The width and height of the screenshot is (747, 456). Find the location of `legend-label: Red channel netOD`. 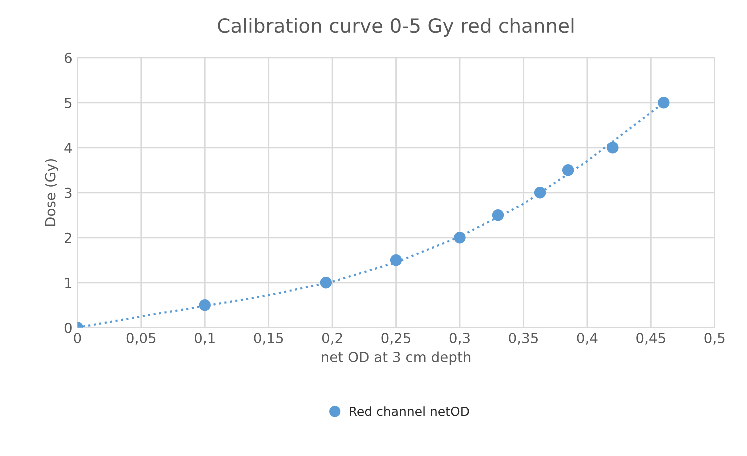

legend-label: Red channel netOD is located at coordinates (410, 411).